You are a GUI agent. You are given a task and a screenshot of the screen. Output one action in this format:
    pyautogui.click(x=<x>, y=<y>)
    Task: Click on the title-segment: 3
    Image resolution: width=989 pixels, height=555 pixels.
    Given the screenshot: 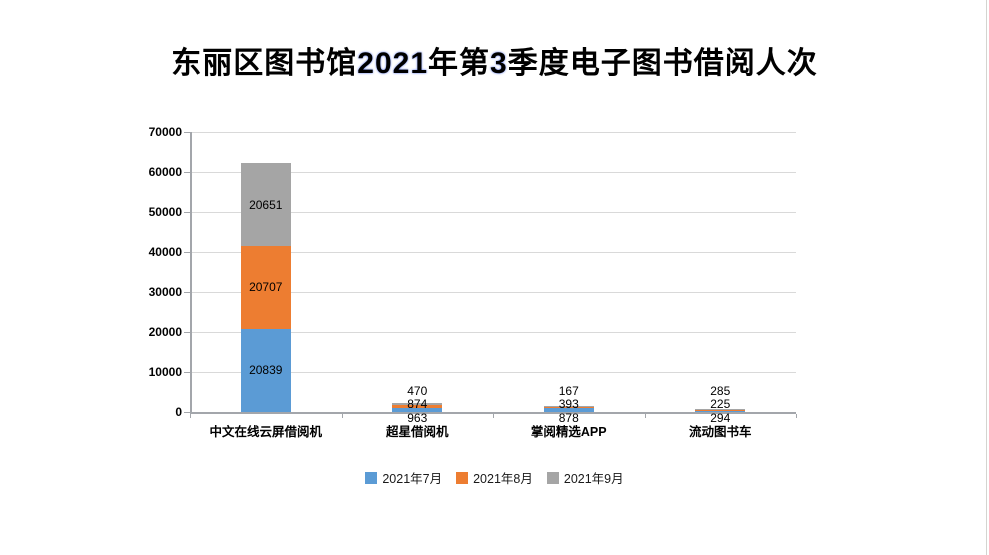 What is the action you would take?
    pyautogui.click(x=499, y=63)
    